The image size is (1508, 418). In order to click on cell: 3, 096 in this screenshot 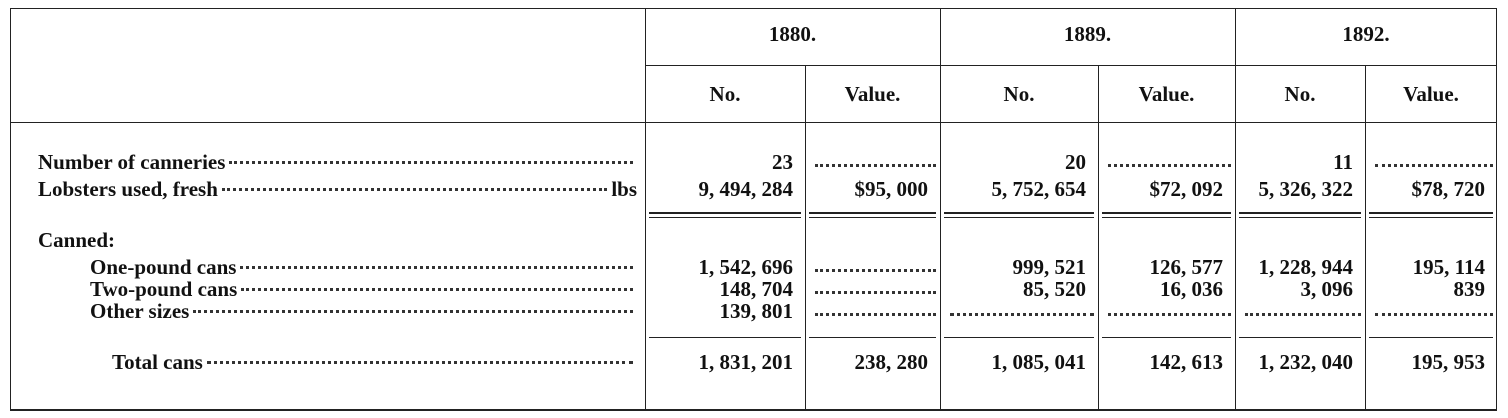, I will do `click(1327, 289)`.